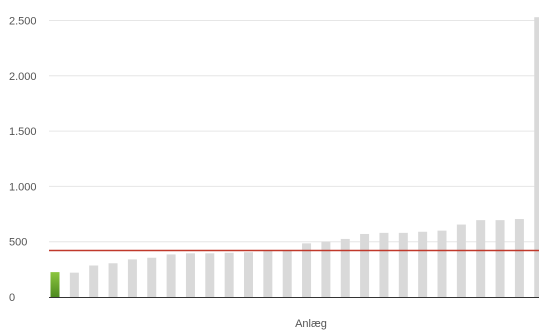 The width and height of the screenshot is (539, 334). I want to click on y-axis-tick-labels: 0 500 1.000 1.500 2.000 2.500, so click(23, 160).